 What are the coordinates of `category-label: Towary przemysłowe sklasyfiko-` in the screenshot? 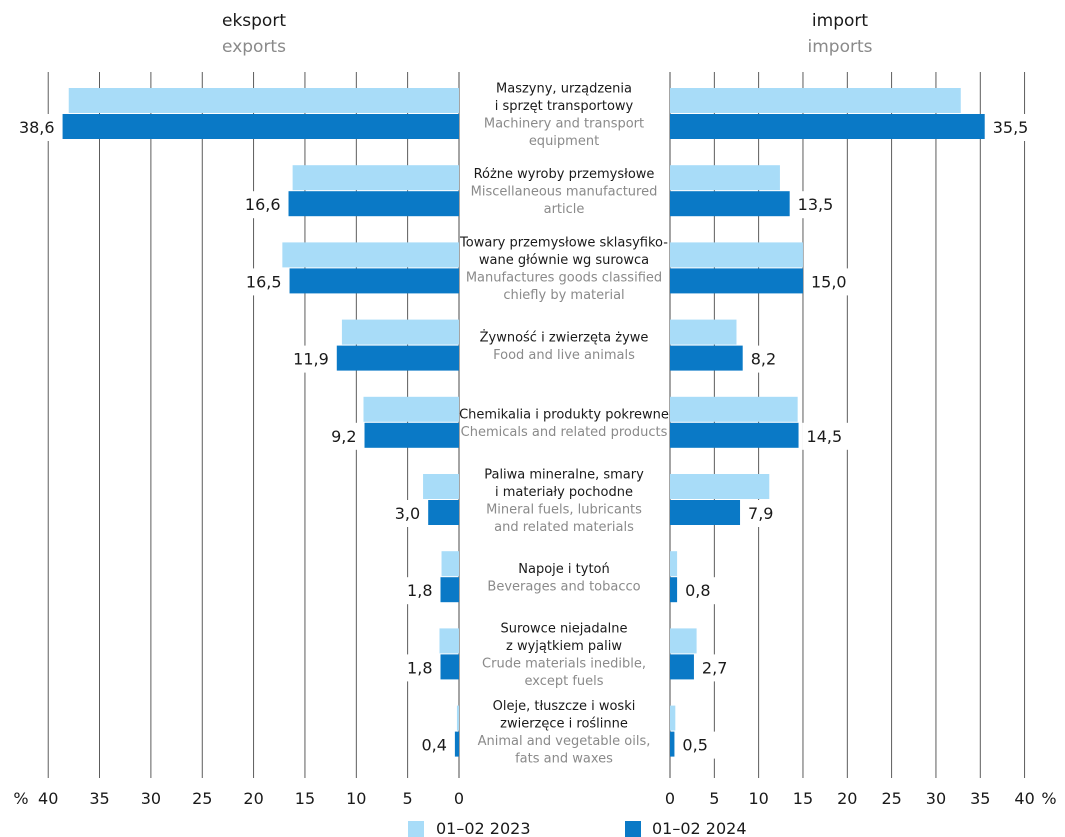 It's located at (563, 243).